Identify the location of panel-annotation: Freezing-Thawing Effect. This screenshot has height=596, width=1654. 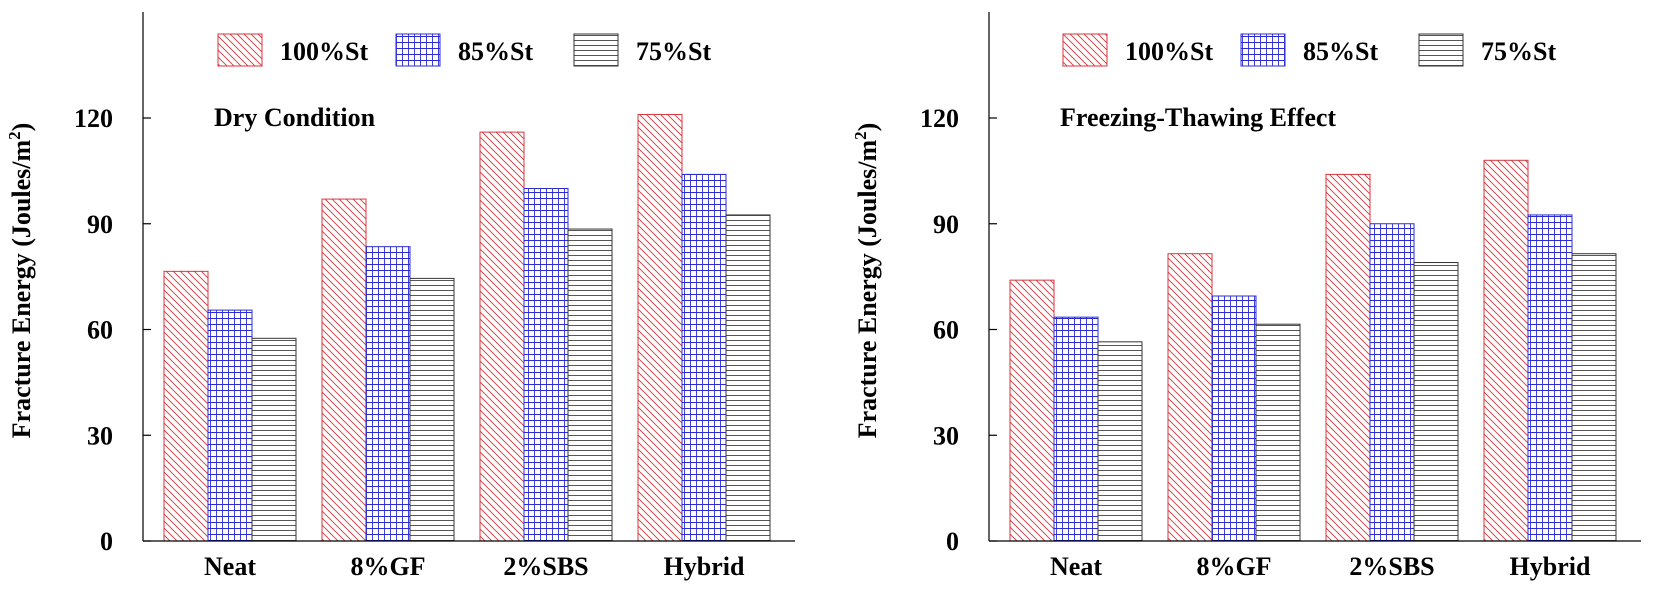
(1198, 117).